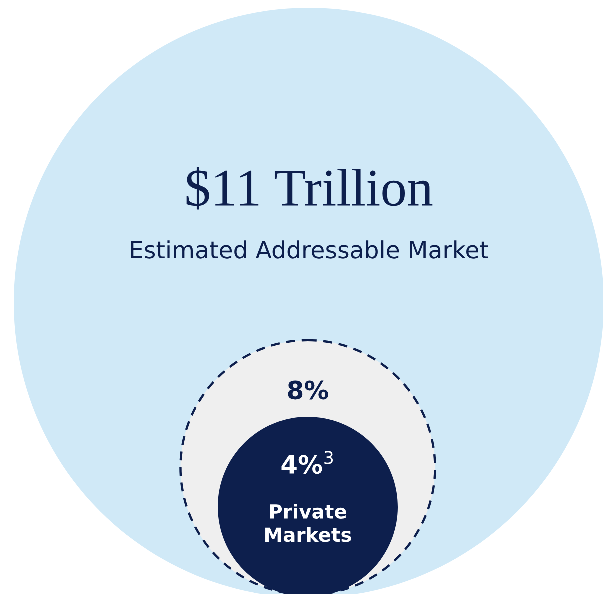  I want to click on data-label: 4%$^{3}$, so click(308, 462).